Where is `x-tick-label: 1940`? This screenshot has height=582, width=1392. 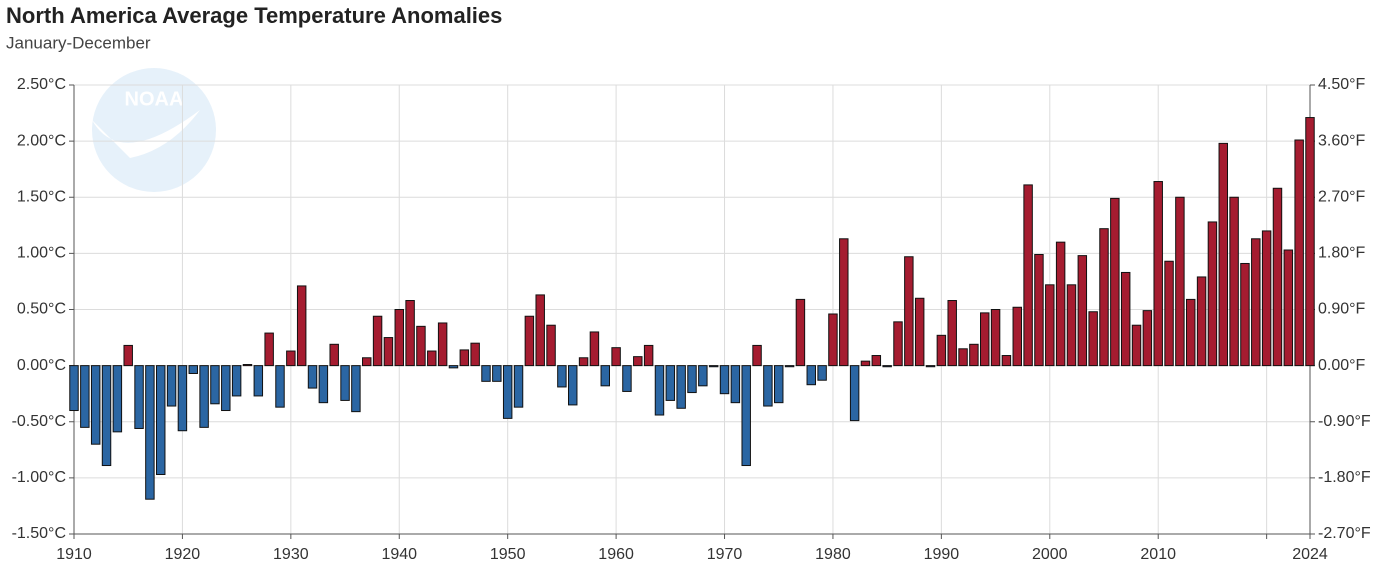 x-tick-label: 1940 is located at coordinates (399, 554).